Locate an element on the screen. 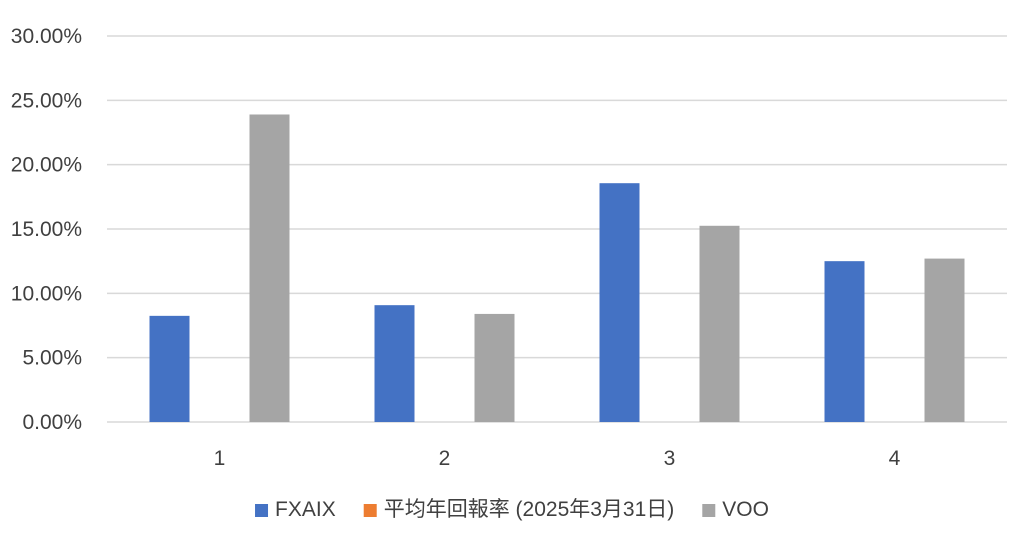 This screenshot has height=545, width=1024. x-tick-label: 2 is located at coordinates (445, 458).